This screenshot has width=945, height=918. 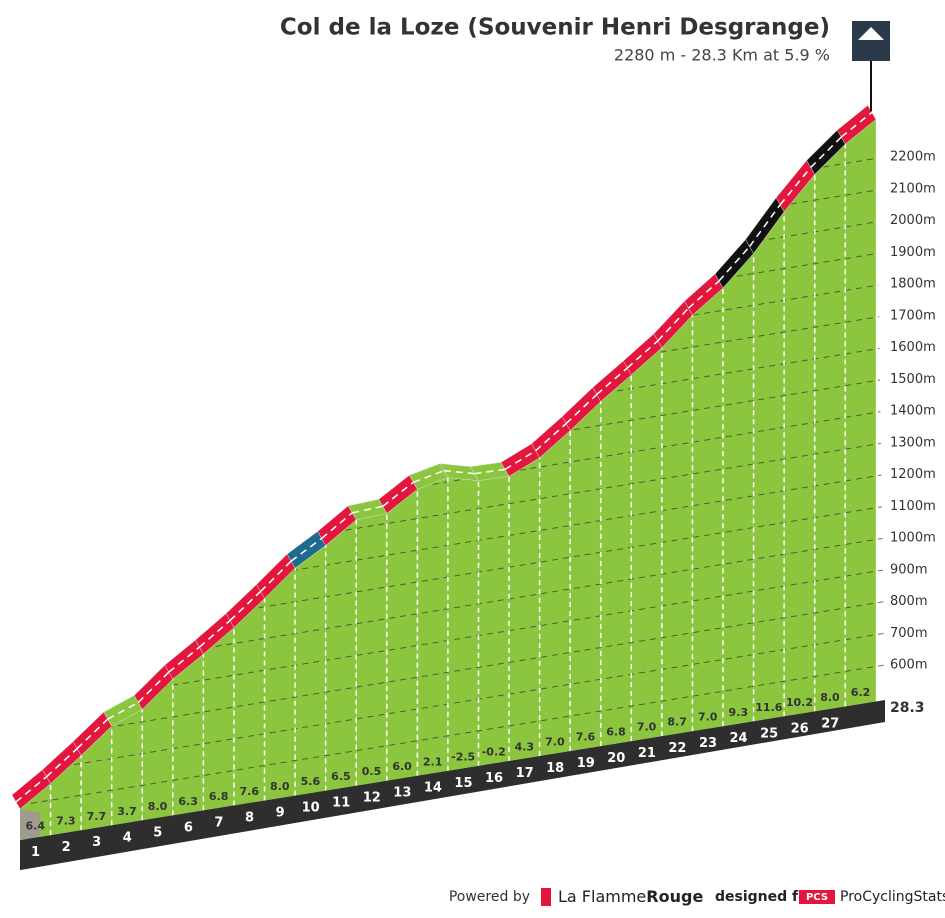 What do you see at coordinates (463, 756) in the screenshot?
I see `gradient-label: -2.5` at bounding box center [463, 756].